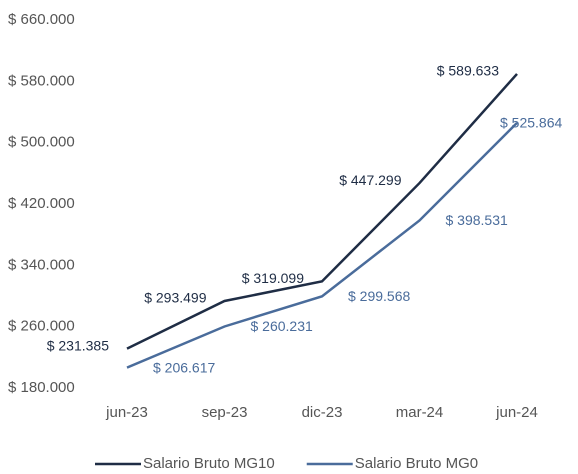 Image resolution: width=578 pixels, height=474 pixels. Describe the element at coordinates (225, 412) in the screenshot. I see `x-tick-label: sep-23` at that location.